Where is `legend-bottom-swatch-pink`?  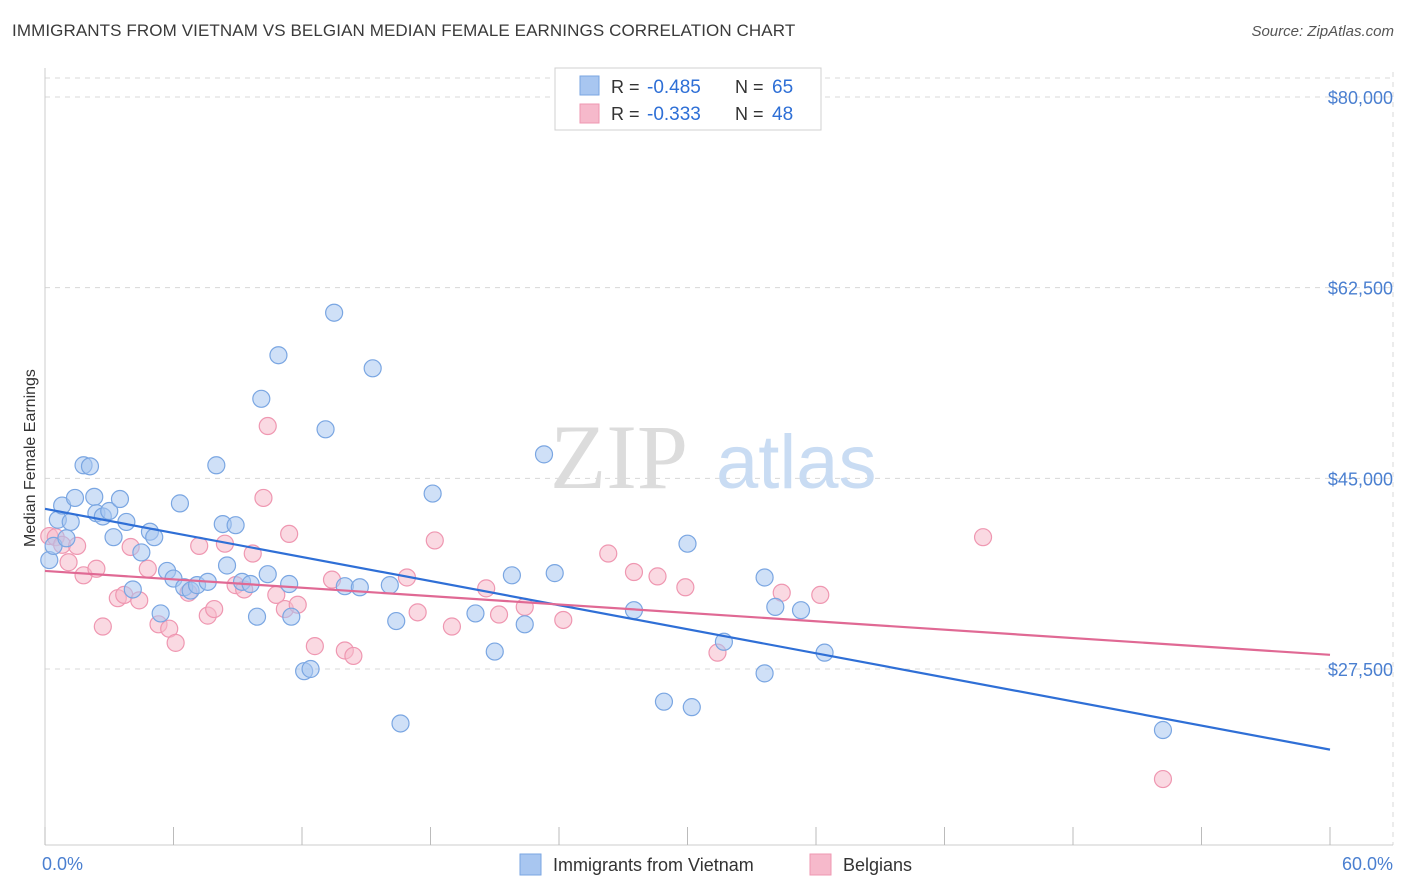
legend-bottom-swatch-pink is located at coordinates (820, 864).